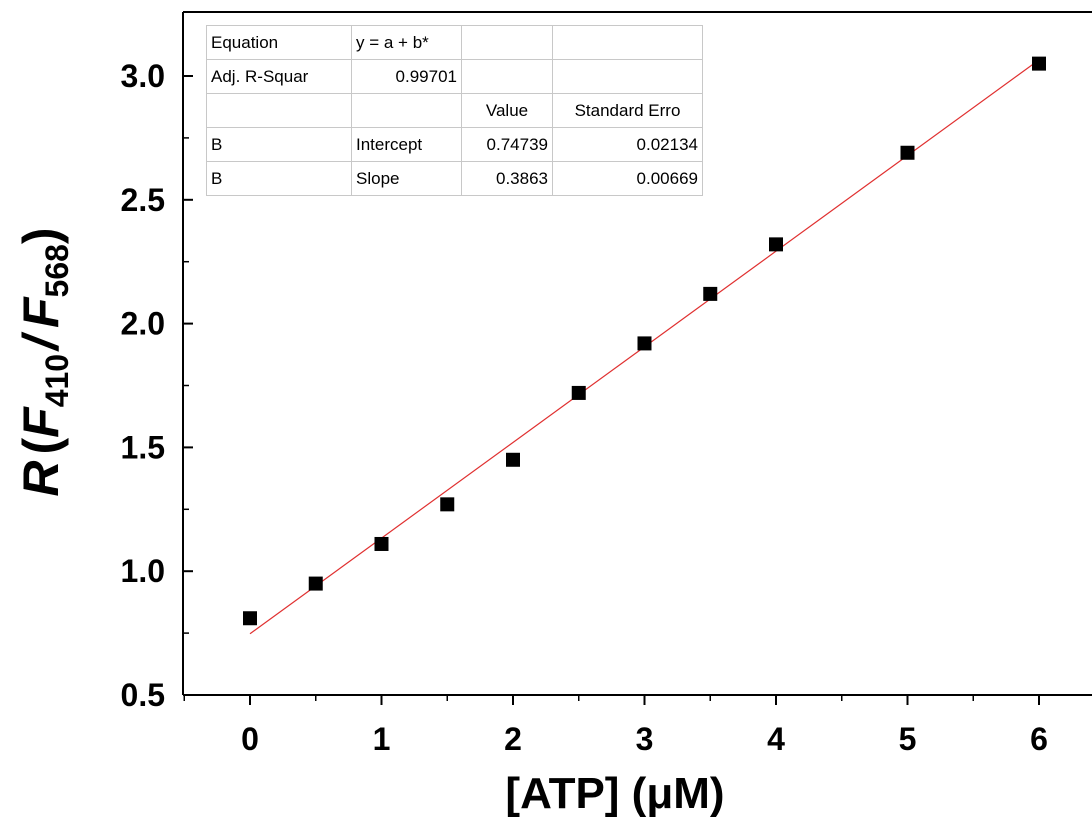 This screenshot has height=820, width=1092. I want to click on x-tick-label: 2, so click(513, 739).